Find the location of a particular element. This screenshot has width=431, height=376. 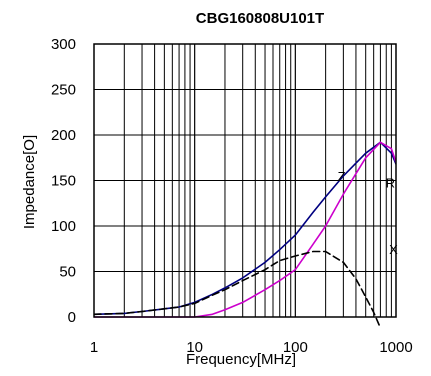

y-tick-label: 0 is located at coordinates (72, 317).